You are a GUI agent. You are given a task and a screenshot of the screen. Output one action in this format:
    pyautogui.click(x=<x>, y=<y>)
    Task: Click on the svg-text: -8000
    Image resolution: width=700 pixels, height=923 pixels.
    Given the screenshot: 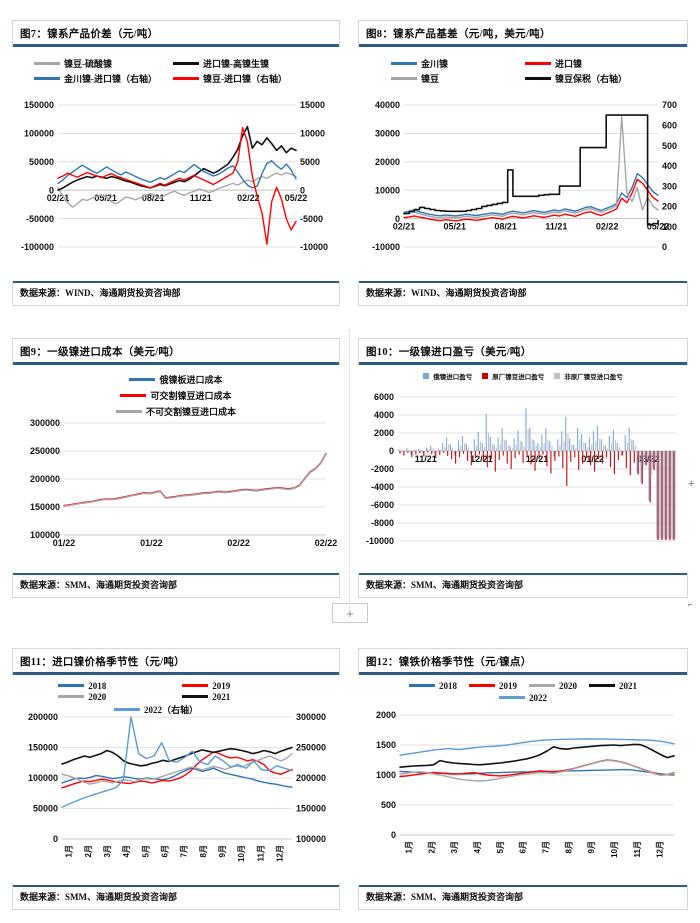 What is the action you would take?
    pyautogui.click(x=382, y=523)
    